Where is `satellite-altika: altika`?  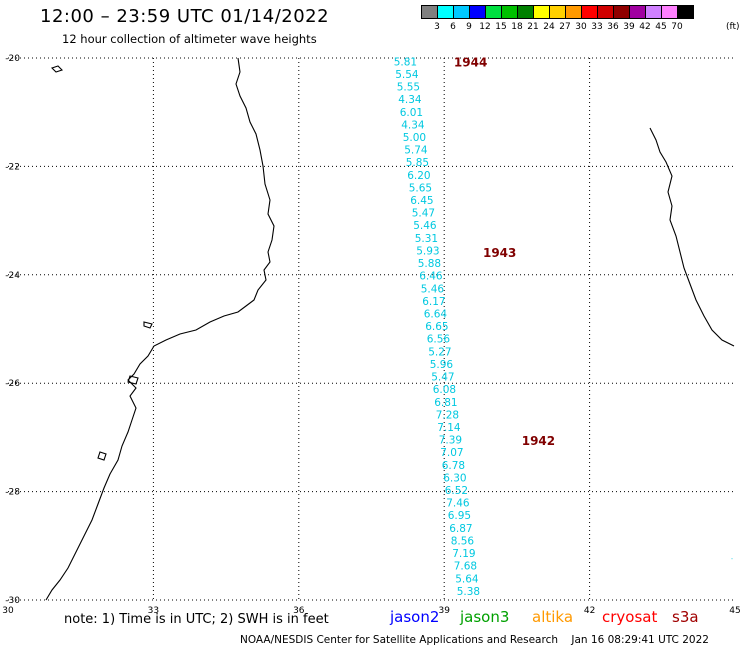 satellite-altika: altika is located at coordinates (553, 617).